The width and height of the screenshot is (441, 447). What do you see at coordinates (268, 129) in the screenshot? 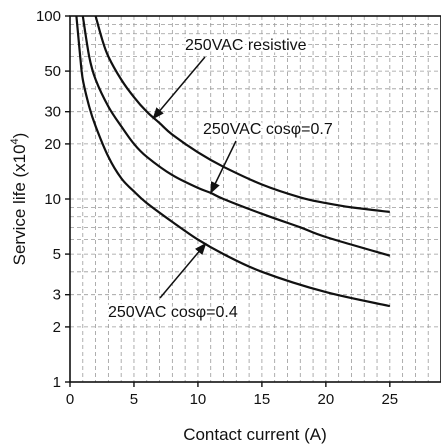
I see `annotation-label-1: 250VAC cosφ=0.7` at bounding box center [268, 129].